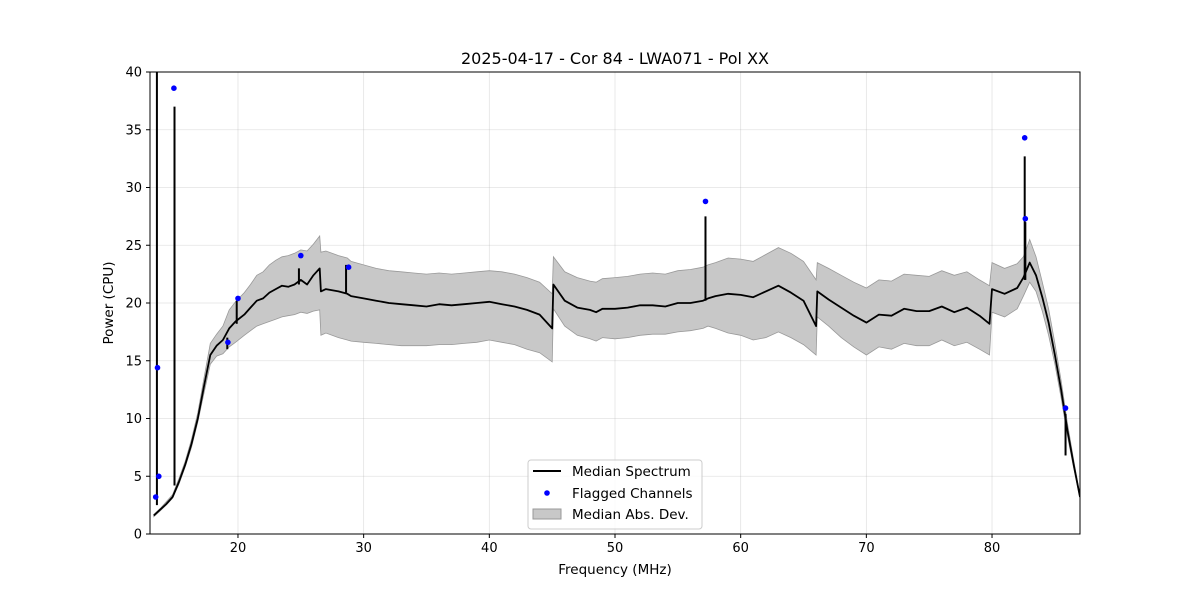 This screenshot has width=1200, height=600. Describe the element at coordinates (630, 515) in the screenshot. I see `legend-mad-label: Median Abs. Dev.` at that location.